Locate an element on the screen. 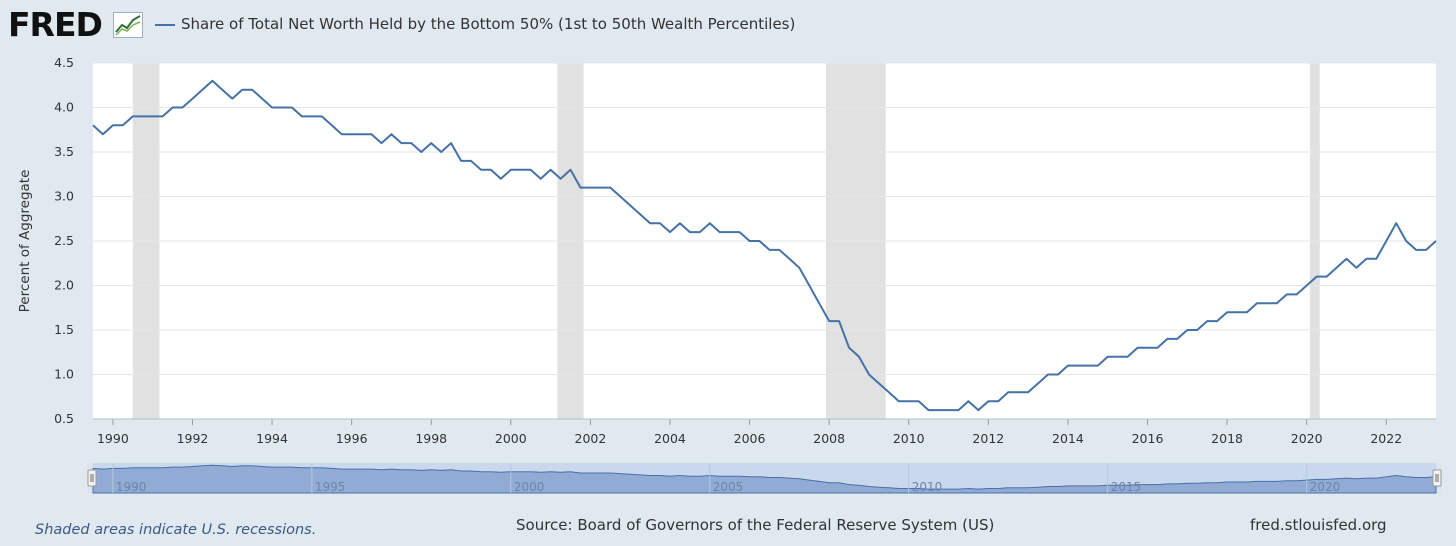 The width and height of the screenshot is (1456, 546). navigator-tick-label: 2020 is located at coordinates (1325, 487).